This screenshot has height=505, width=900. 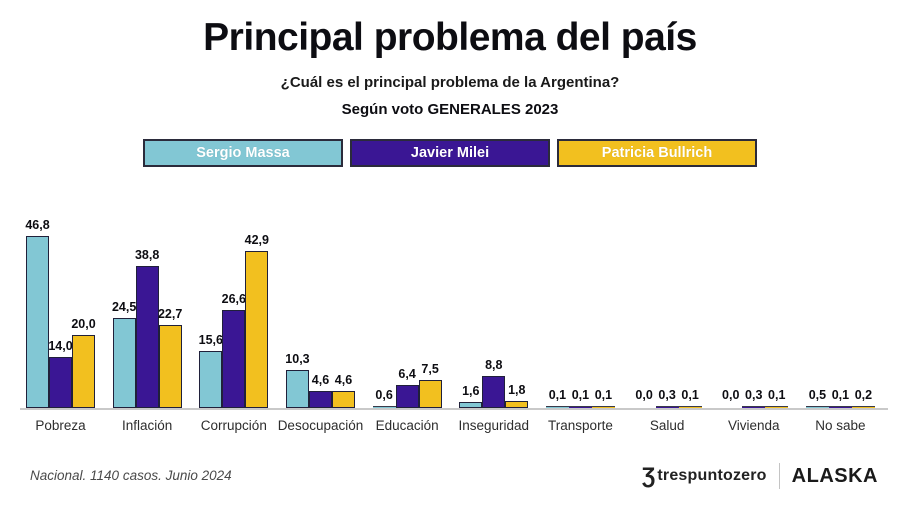 What do you see at coordinates (60, 382) in the screenshot?
I see `bar-javier-milei-pobreza` at bounding box center [60, 382].